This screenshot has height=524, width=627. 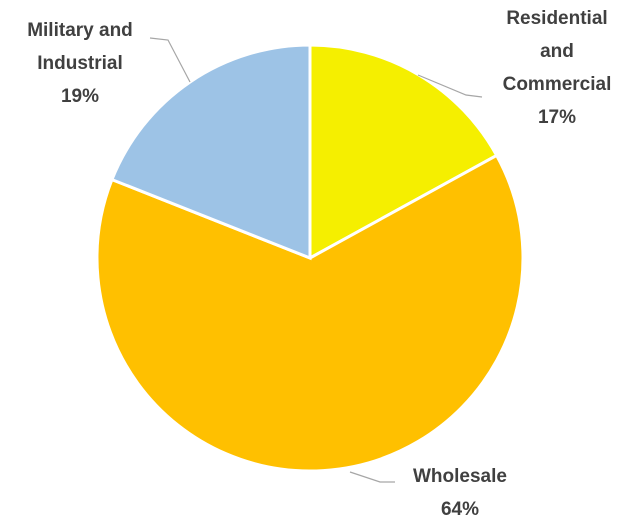 What do you see at coordinates (460, 509) in the screenshot?
I see `value-label: 64%` at bounding box center [460, 509].